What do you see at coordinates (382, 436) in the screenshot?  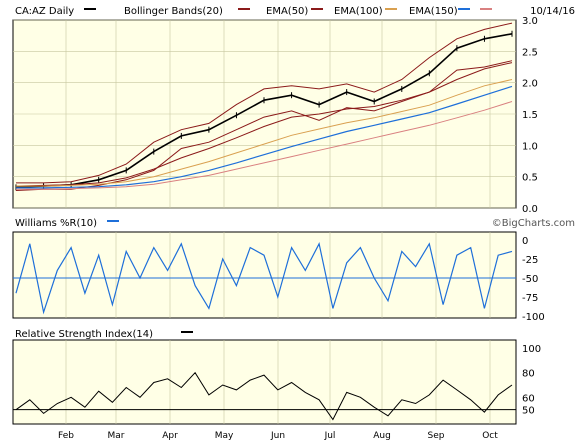 I see `month-tick-label: Aug` at bounding box center [382, 436].